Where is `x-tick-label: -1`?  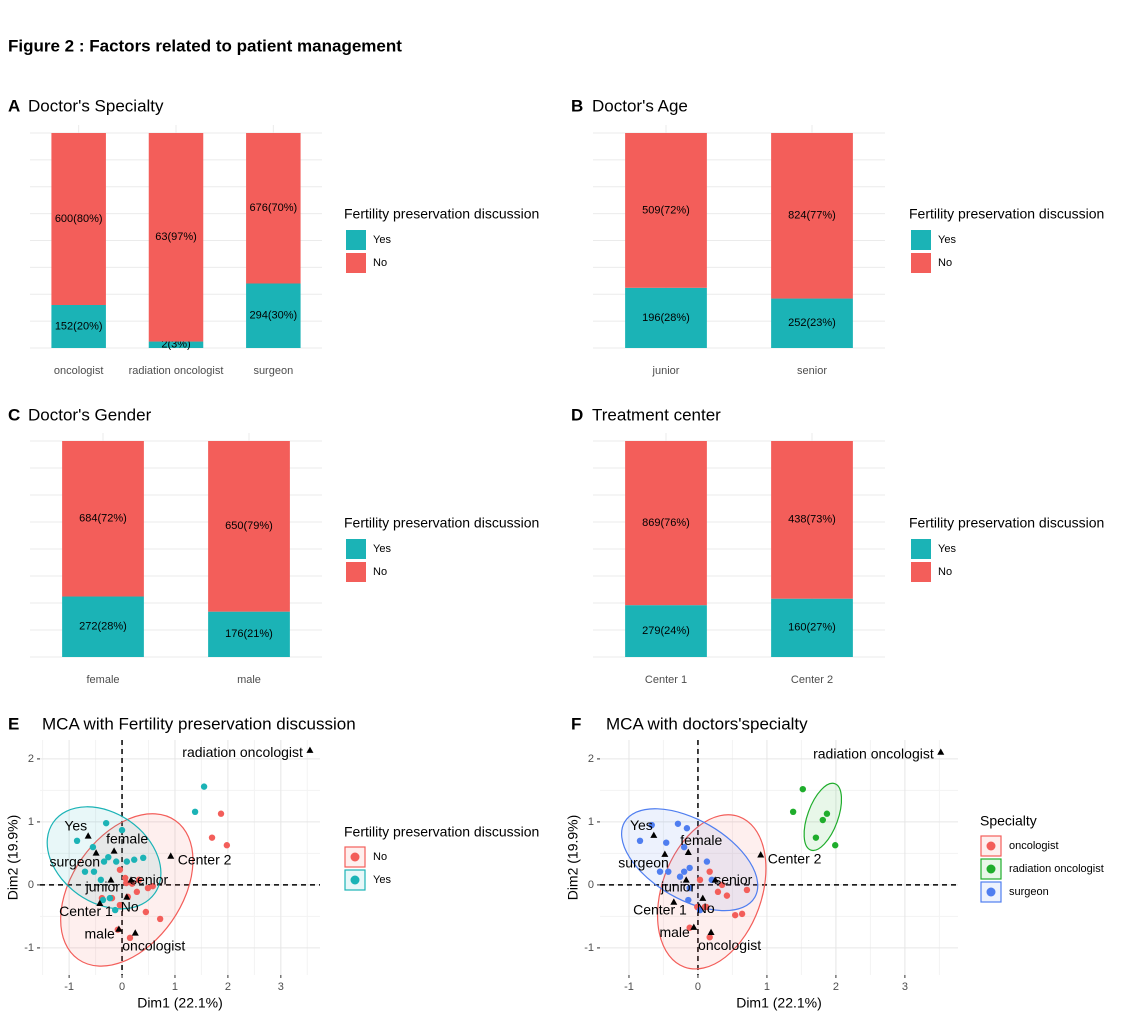
x-tick-label: -1 is located at coordinates (629, 987).